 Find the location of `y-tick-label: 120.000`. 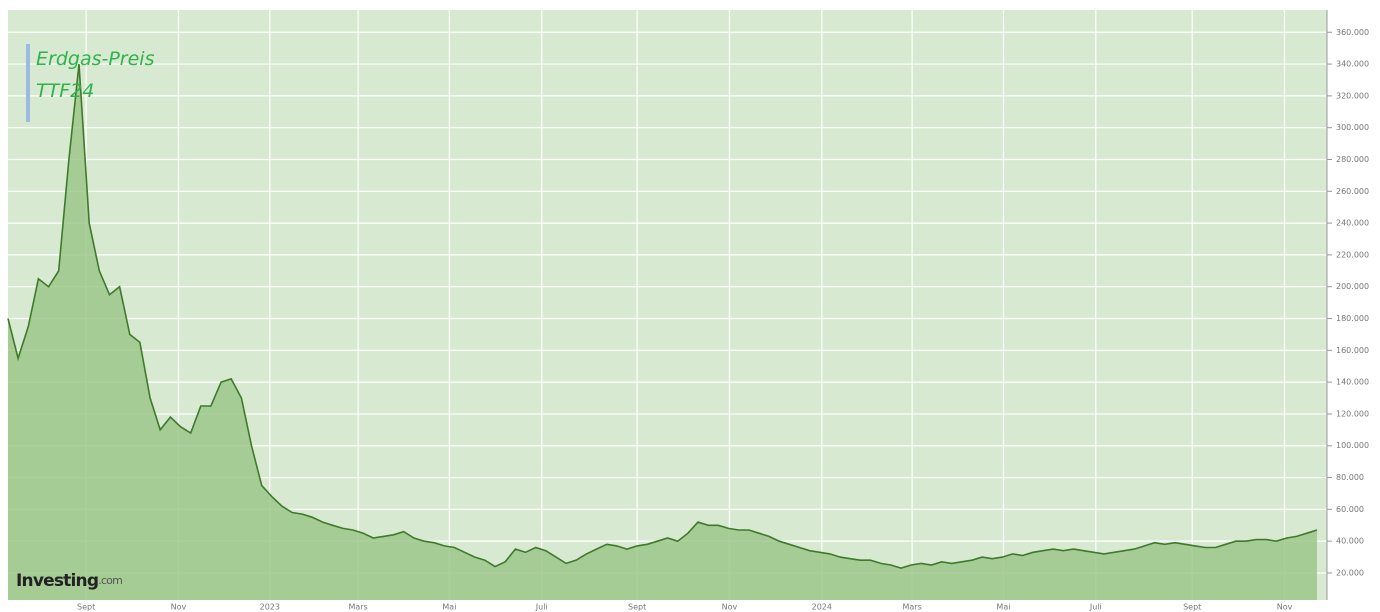

y-tick-label: 120.000 is located at coordinates (1352, 413).